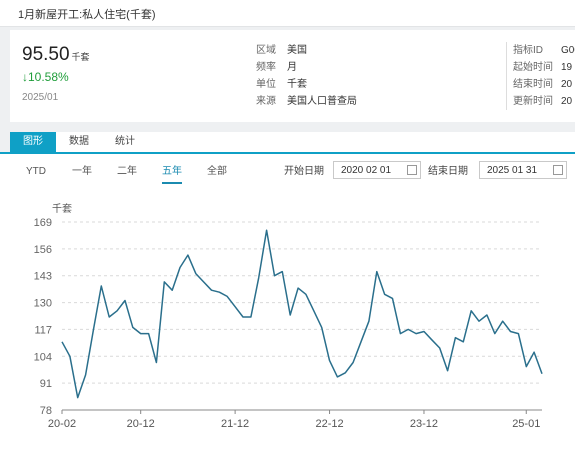  What do you see at coordinates (43, 357) in the screenshot?
I see `y-tick-label: 104` at bounding box center [43, 357].